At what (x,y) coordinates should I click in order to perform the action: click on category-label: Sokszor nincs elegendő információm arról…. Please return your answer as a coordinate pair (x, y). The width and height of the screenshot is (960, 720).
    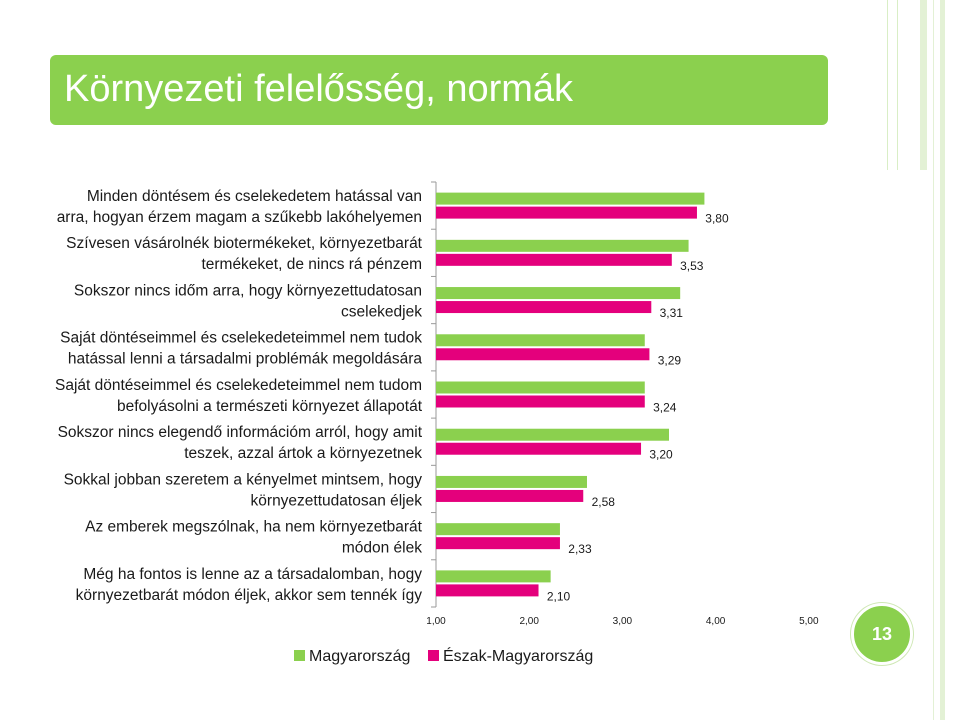
    Looking at the image, I should click on (240, 443).